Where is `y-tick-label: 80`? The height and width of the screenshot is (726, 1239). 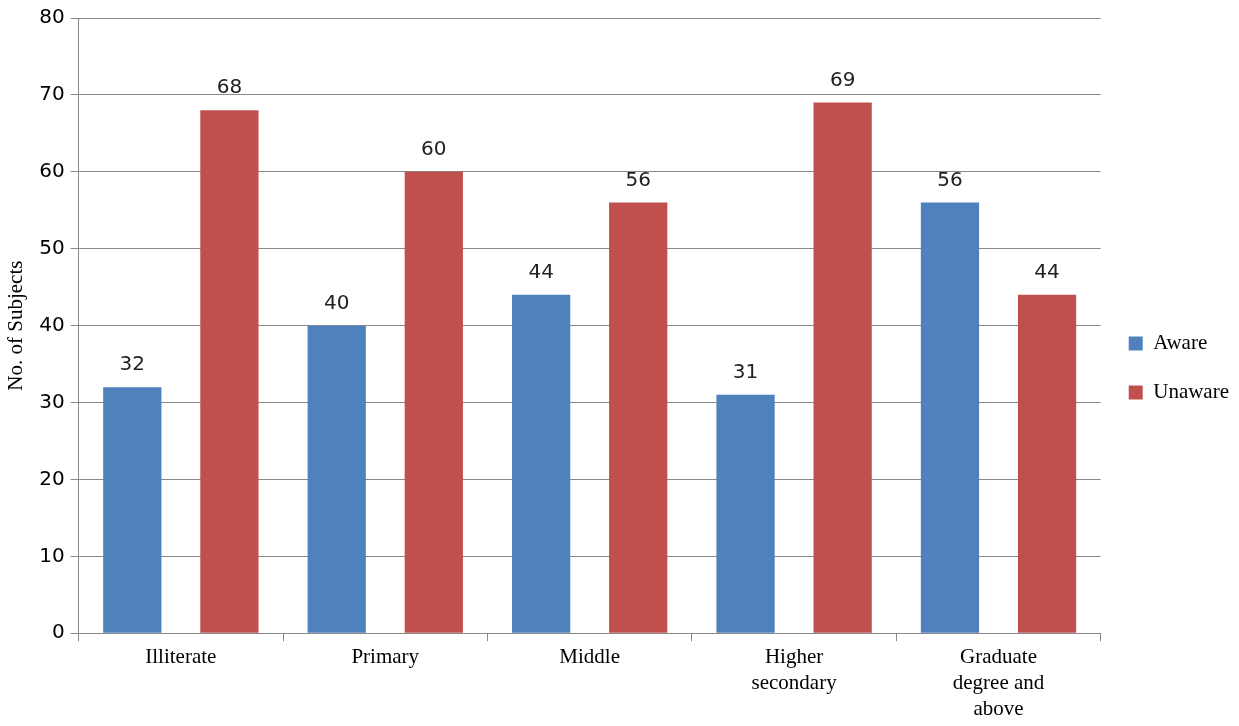 y-tick-label: 80 is located at coordinates (52, 16).